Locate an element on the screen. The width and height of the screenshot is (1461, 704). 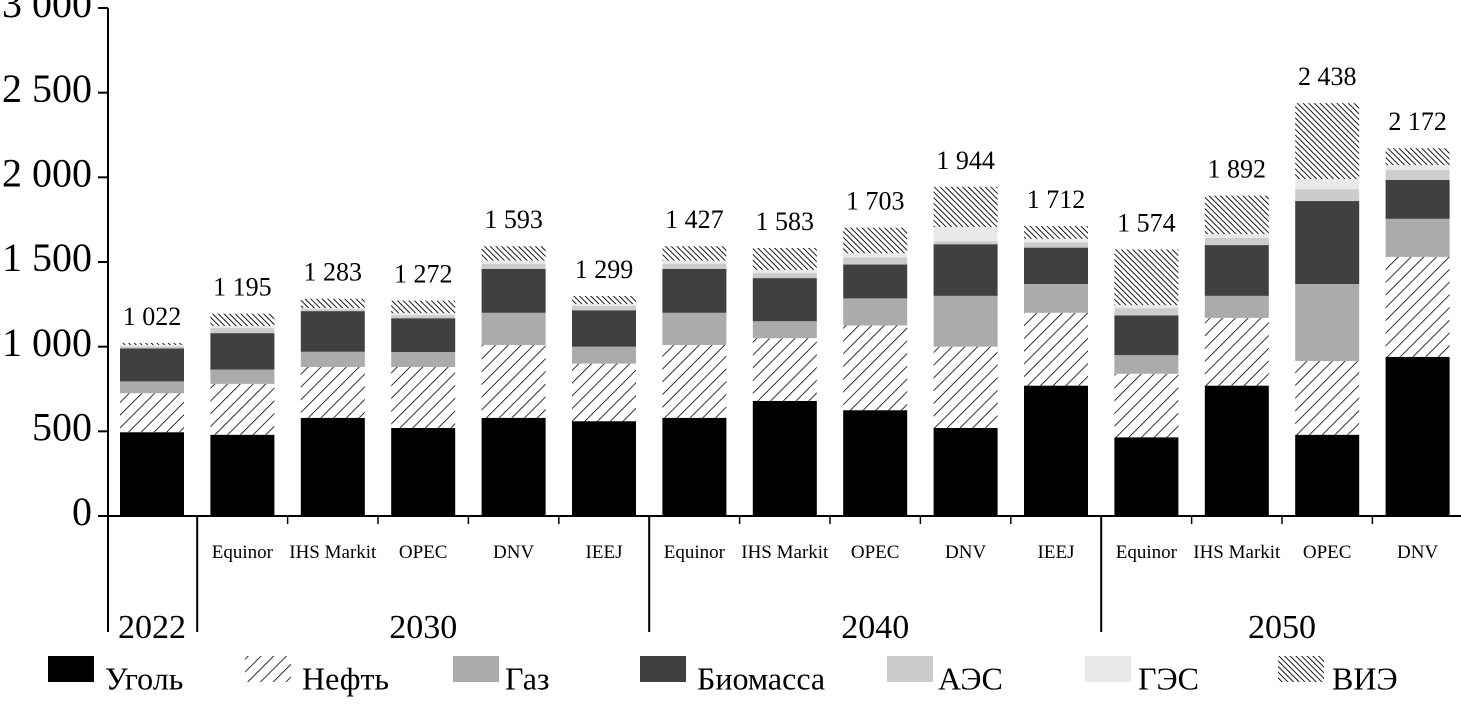
legend-label: Газ is located at coordinates (527, 678).